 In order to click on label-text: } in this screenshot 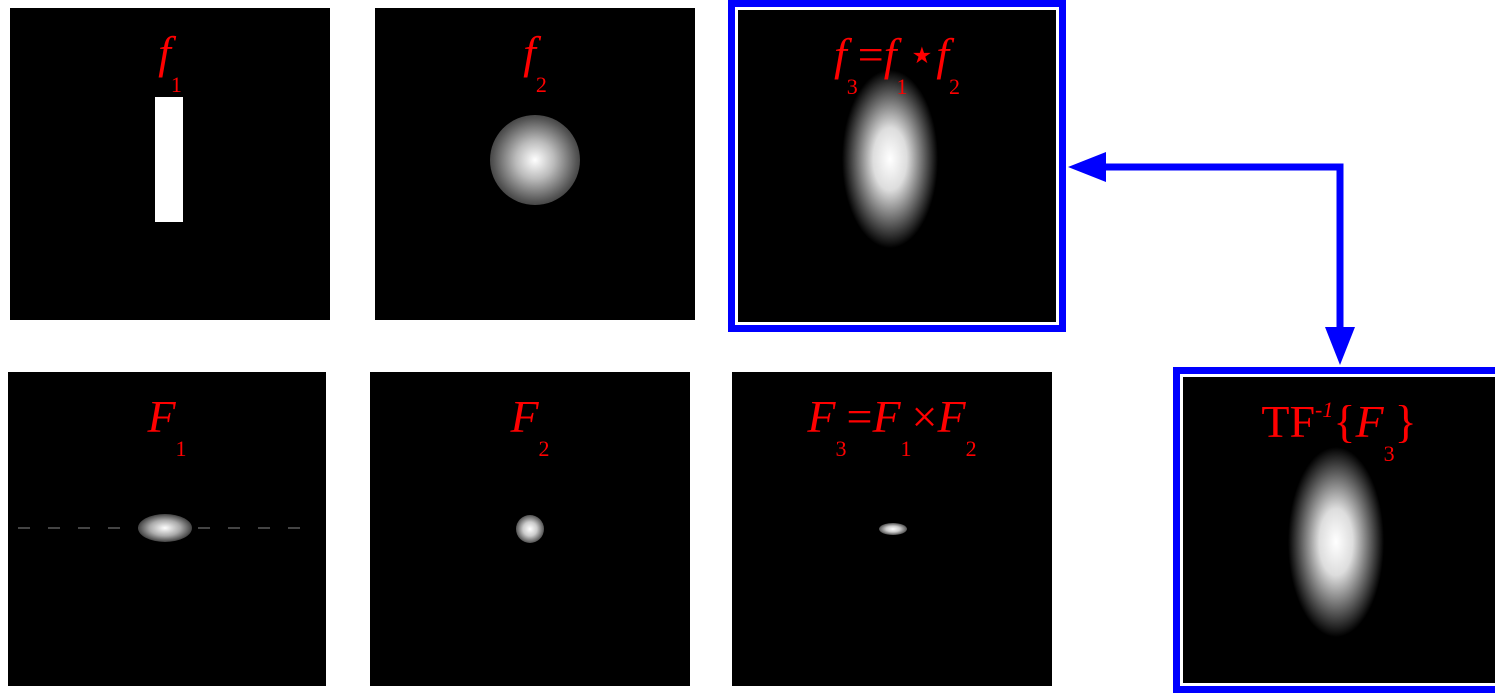, I will do `click(1405, 421)`.